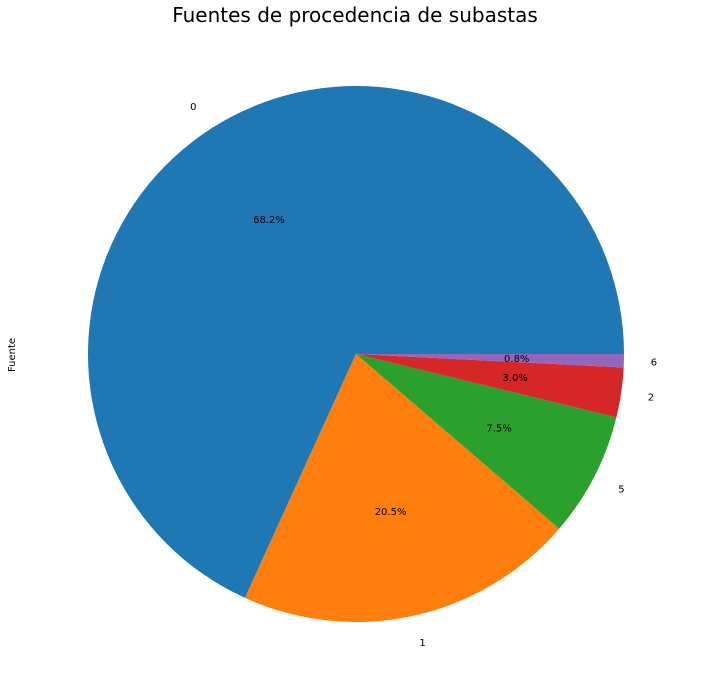 This screenshot has height=691, width=701. Describe the element at coordinates (391, 512) in the screenshot. I see `slice-pct-label-1: 20.5%` at that location.